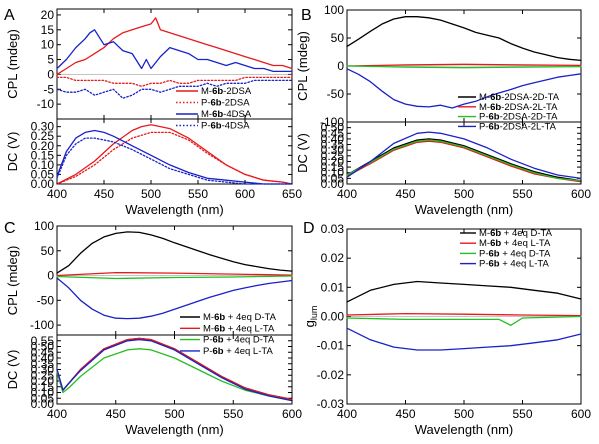 The height and width of the screenshot is (444, 599). Describe the element at coordinates (43, 341) in the screenshot. I see `y-tick-label: 0.55` at that location.